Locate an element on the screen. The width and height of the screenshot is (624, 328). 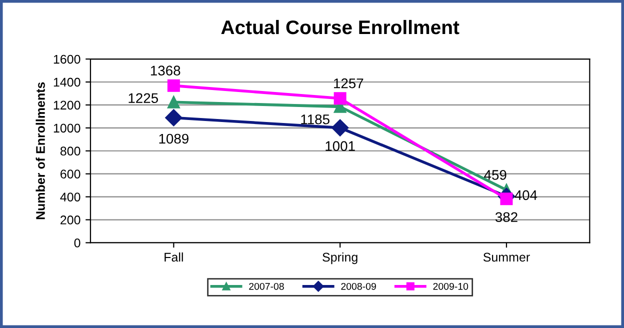
data-label: 1001 is located at coordinates (340, 146).